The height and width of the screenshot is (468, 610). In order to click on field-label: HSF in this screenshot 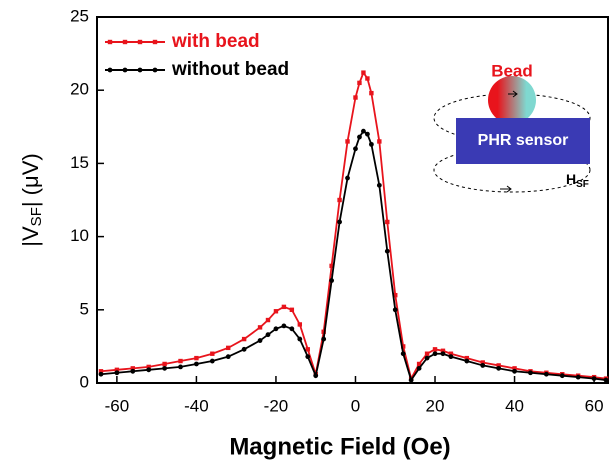, I will do `click(577, 180)`.